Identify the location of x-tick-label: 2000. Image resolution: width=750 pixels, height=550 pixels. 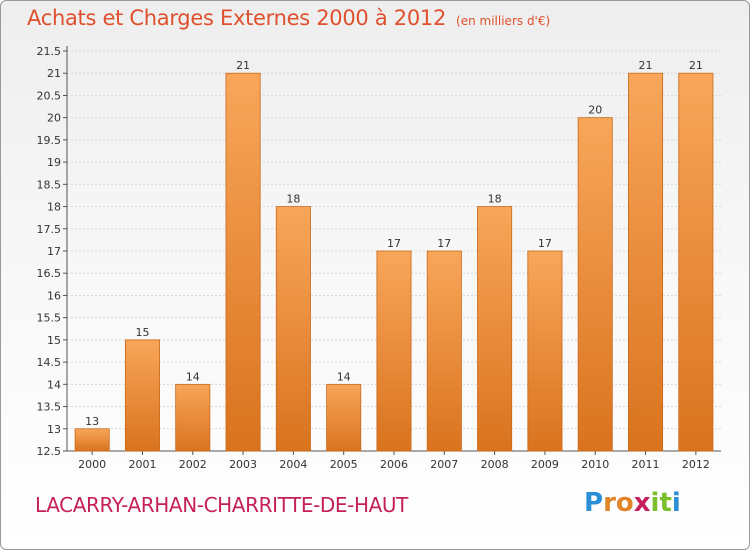
(92, 464).